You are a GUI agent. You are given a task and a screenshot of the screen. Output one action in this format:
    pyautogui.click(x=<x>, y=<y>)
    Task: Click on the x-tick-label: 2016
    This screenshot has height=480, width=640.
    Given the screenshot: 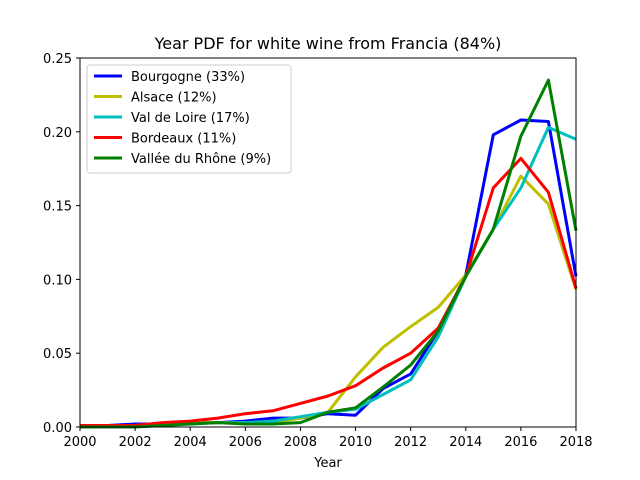 What is the action you would take?
    pyautogui.click(x=520, y=442)
    